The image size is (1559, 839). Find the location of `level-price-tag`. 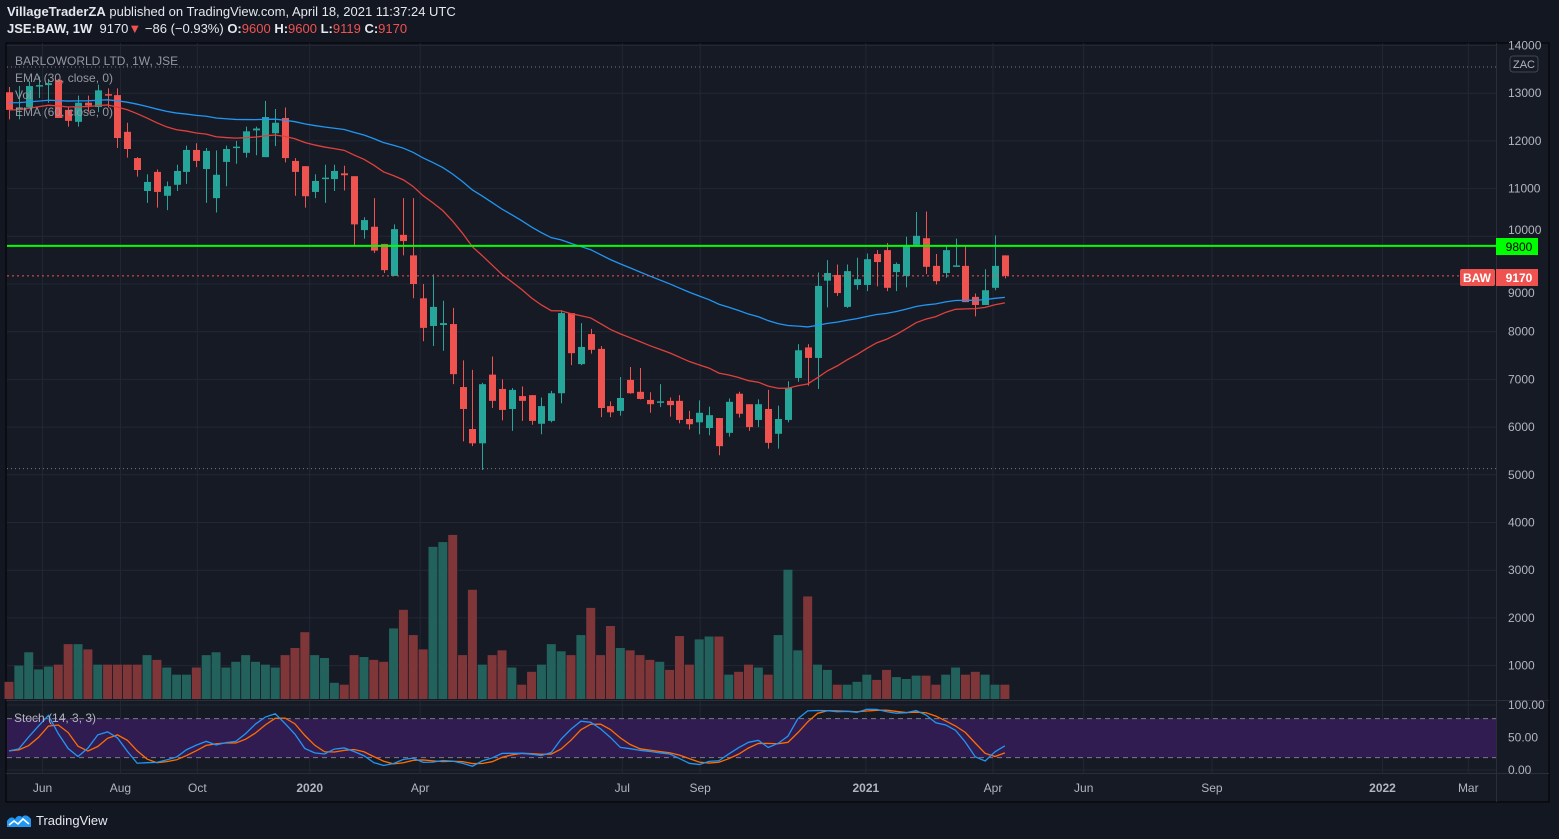

level-price-tag is located at coordinates (1517, 246).